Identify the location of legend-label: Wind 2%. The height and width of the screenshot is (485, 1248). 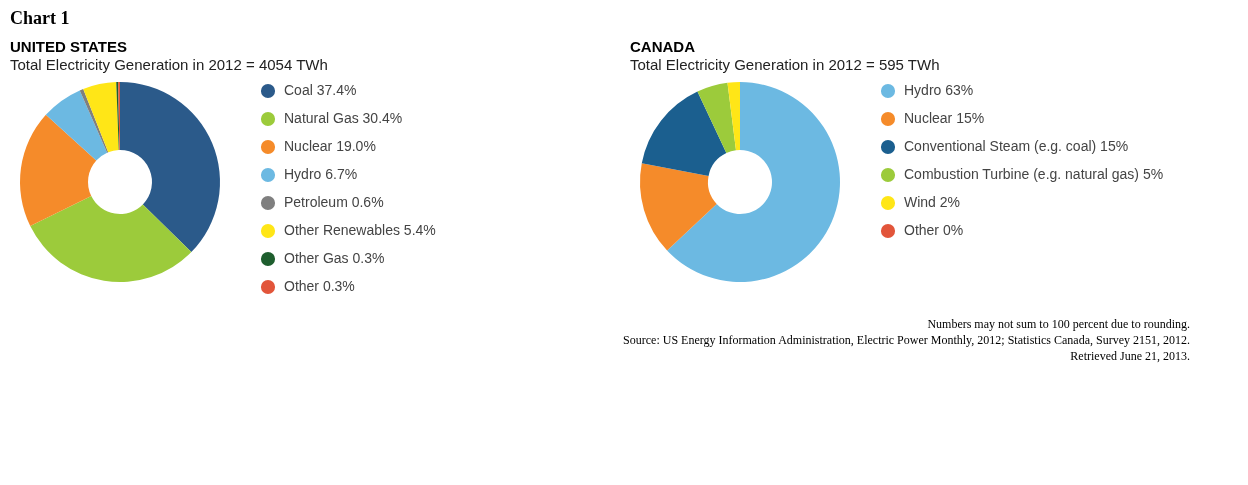
(932, 202).